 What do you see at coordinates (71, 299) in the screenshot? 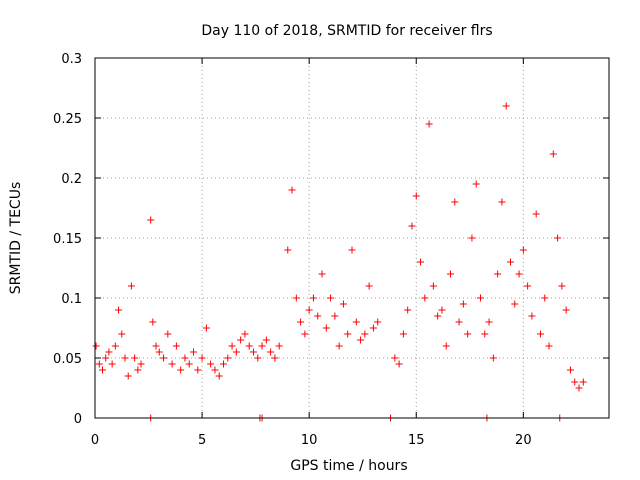
I see `y-tick-label: 0.1` at bounding box center [71, 299].